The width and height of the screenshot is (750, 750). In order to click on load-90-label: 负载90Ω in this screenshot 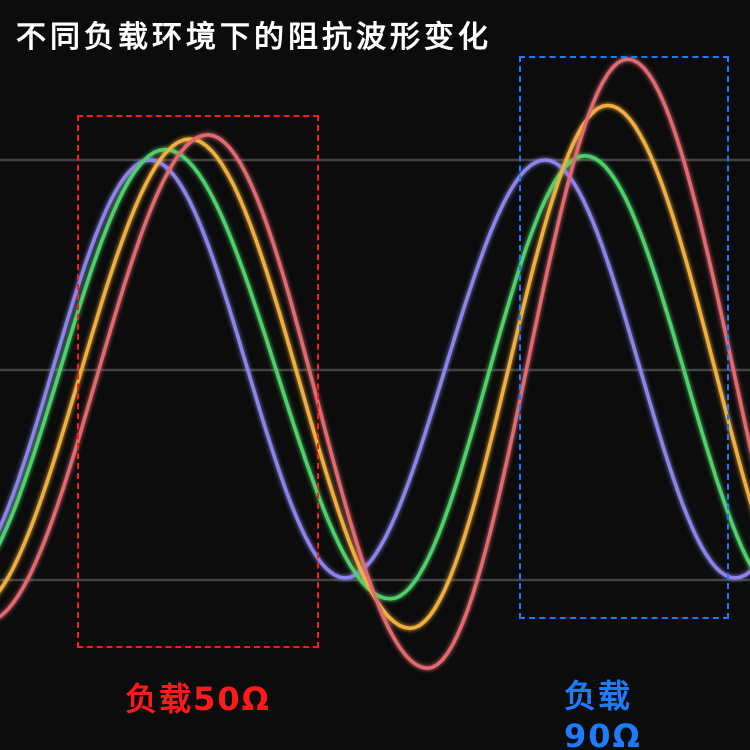, I will do `click(603, 713)`.